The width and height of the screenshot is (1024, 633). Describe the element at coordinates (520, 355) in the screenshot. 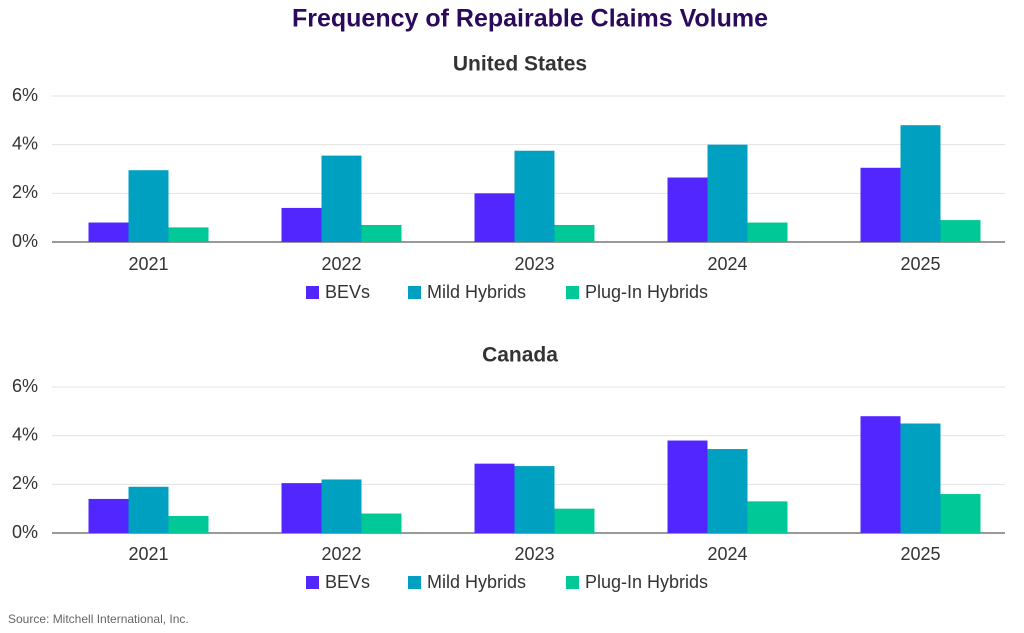

I see `chart-title: Canada` at that location.